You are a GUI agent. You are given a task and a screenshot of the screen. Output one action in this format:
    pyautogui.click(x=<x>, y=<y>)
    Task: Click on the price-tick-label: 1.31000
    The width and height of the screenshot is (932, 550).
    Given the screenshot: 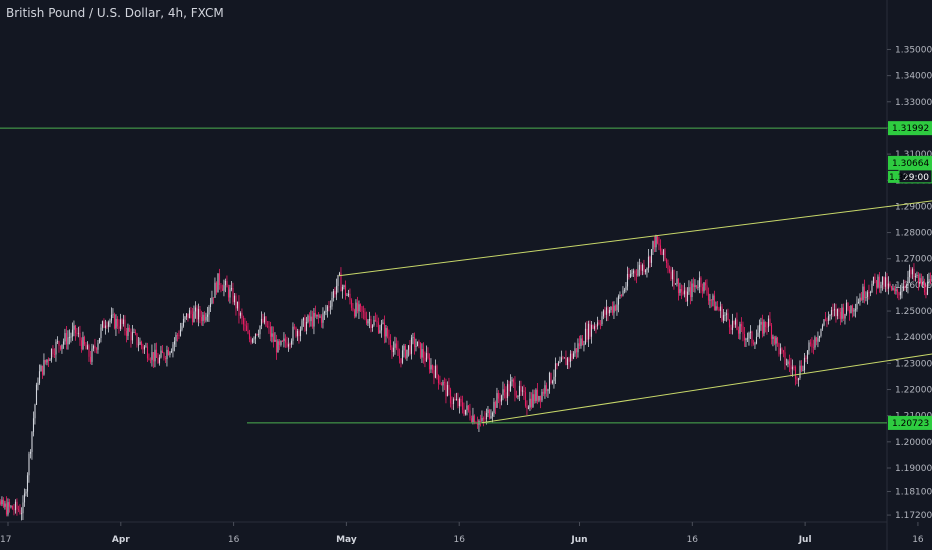 What is the action you would take?
    pyautogui.click(x=913, y=155)
    